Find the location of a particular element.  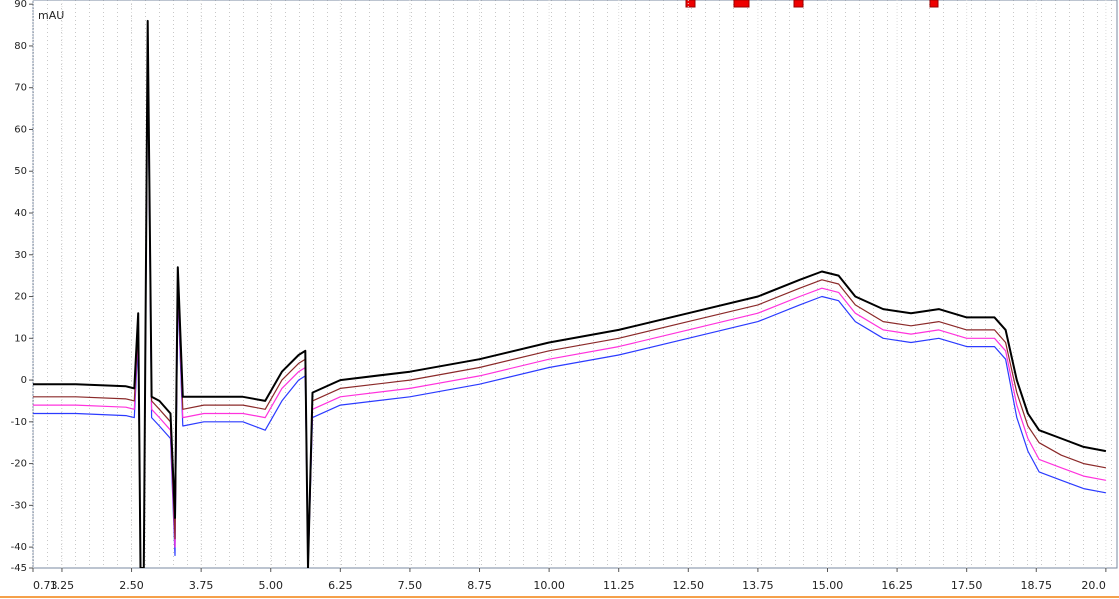

x-tick-label: 8.75 is located at coordinates (479, 585).